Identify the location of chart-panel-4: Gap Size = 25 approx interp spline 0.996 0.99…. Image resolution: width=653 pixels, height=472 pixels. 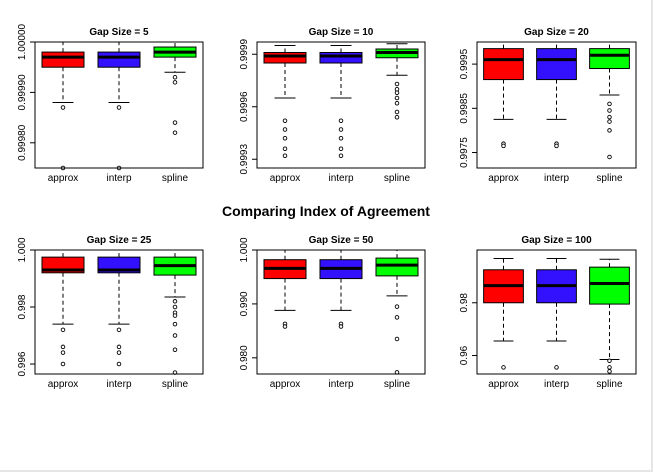
(110, 312).